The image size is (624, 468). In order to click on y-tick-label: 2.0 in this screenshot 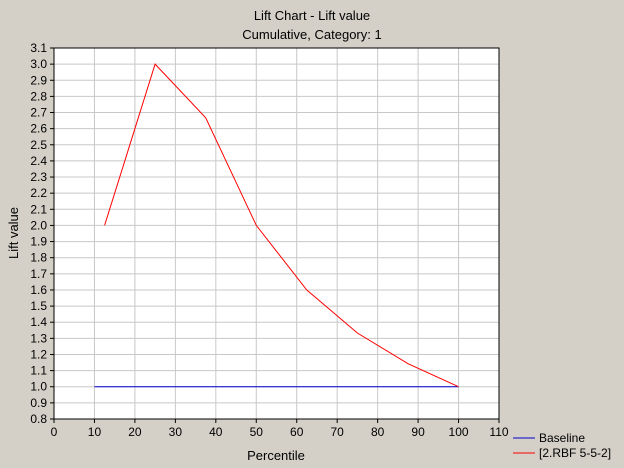, I will do `click(38, 225)`.